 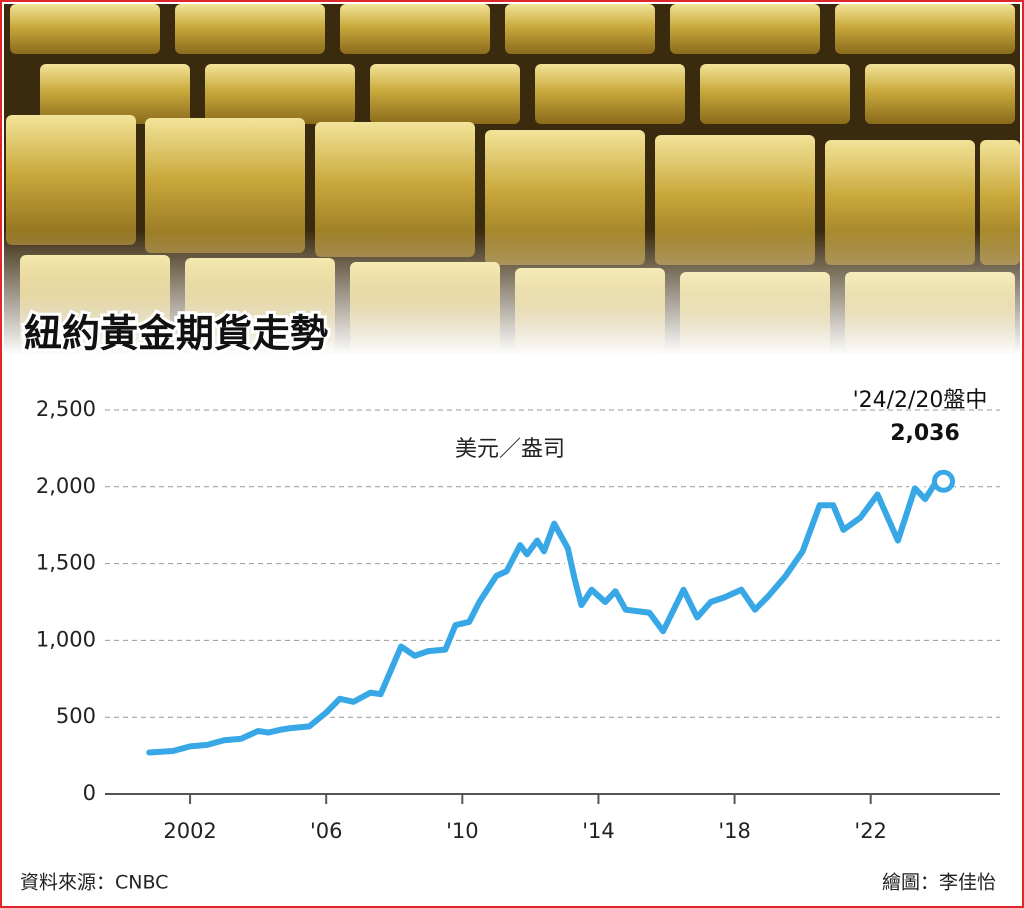 I want to click on x-tick-label: '14, so click(x=598, y=831).